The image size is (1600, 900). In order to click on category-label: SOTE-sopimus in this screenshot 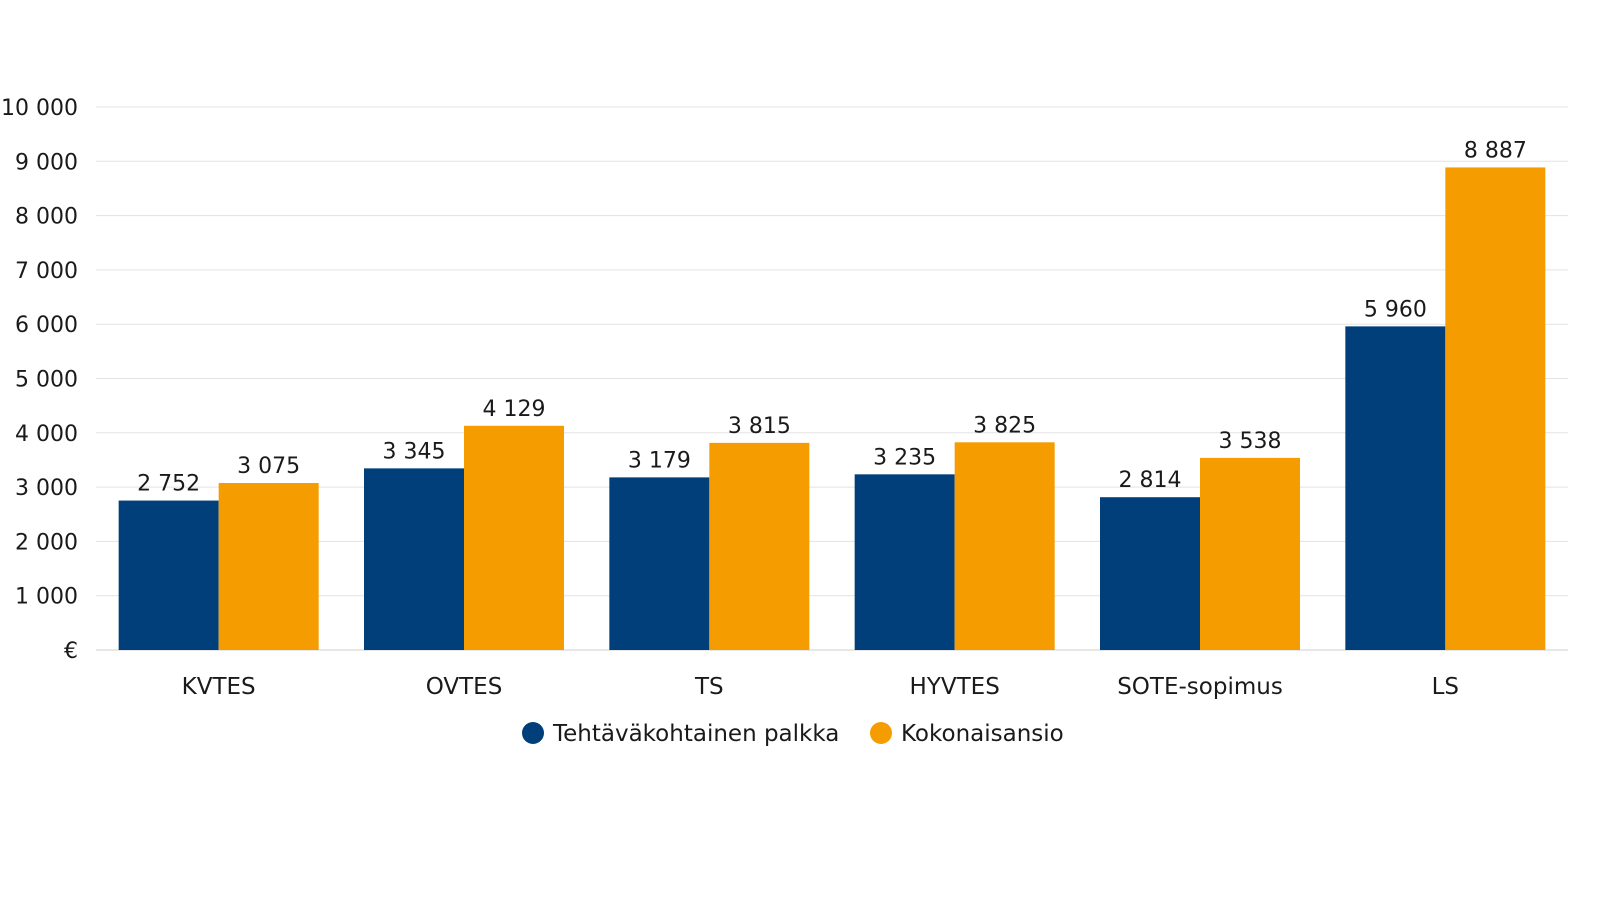, I will do `click(1200, 687)`.